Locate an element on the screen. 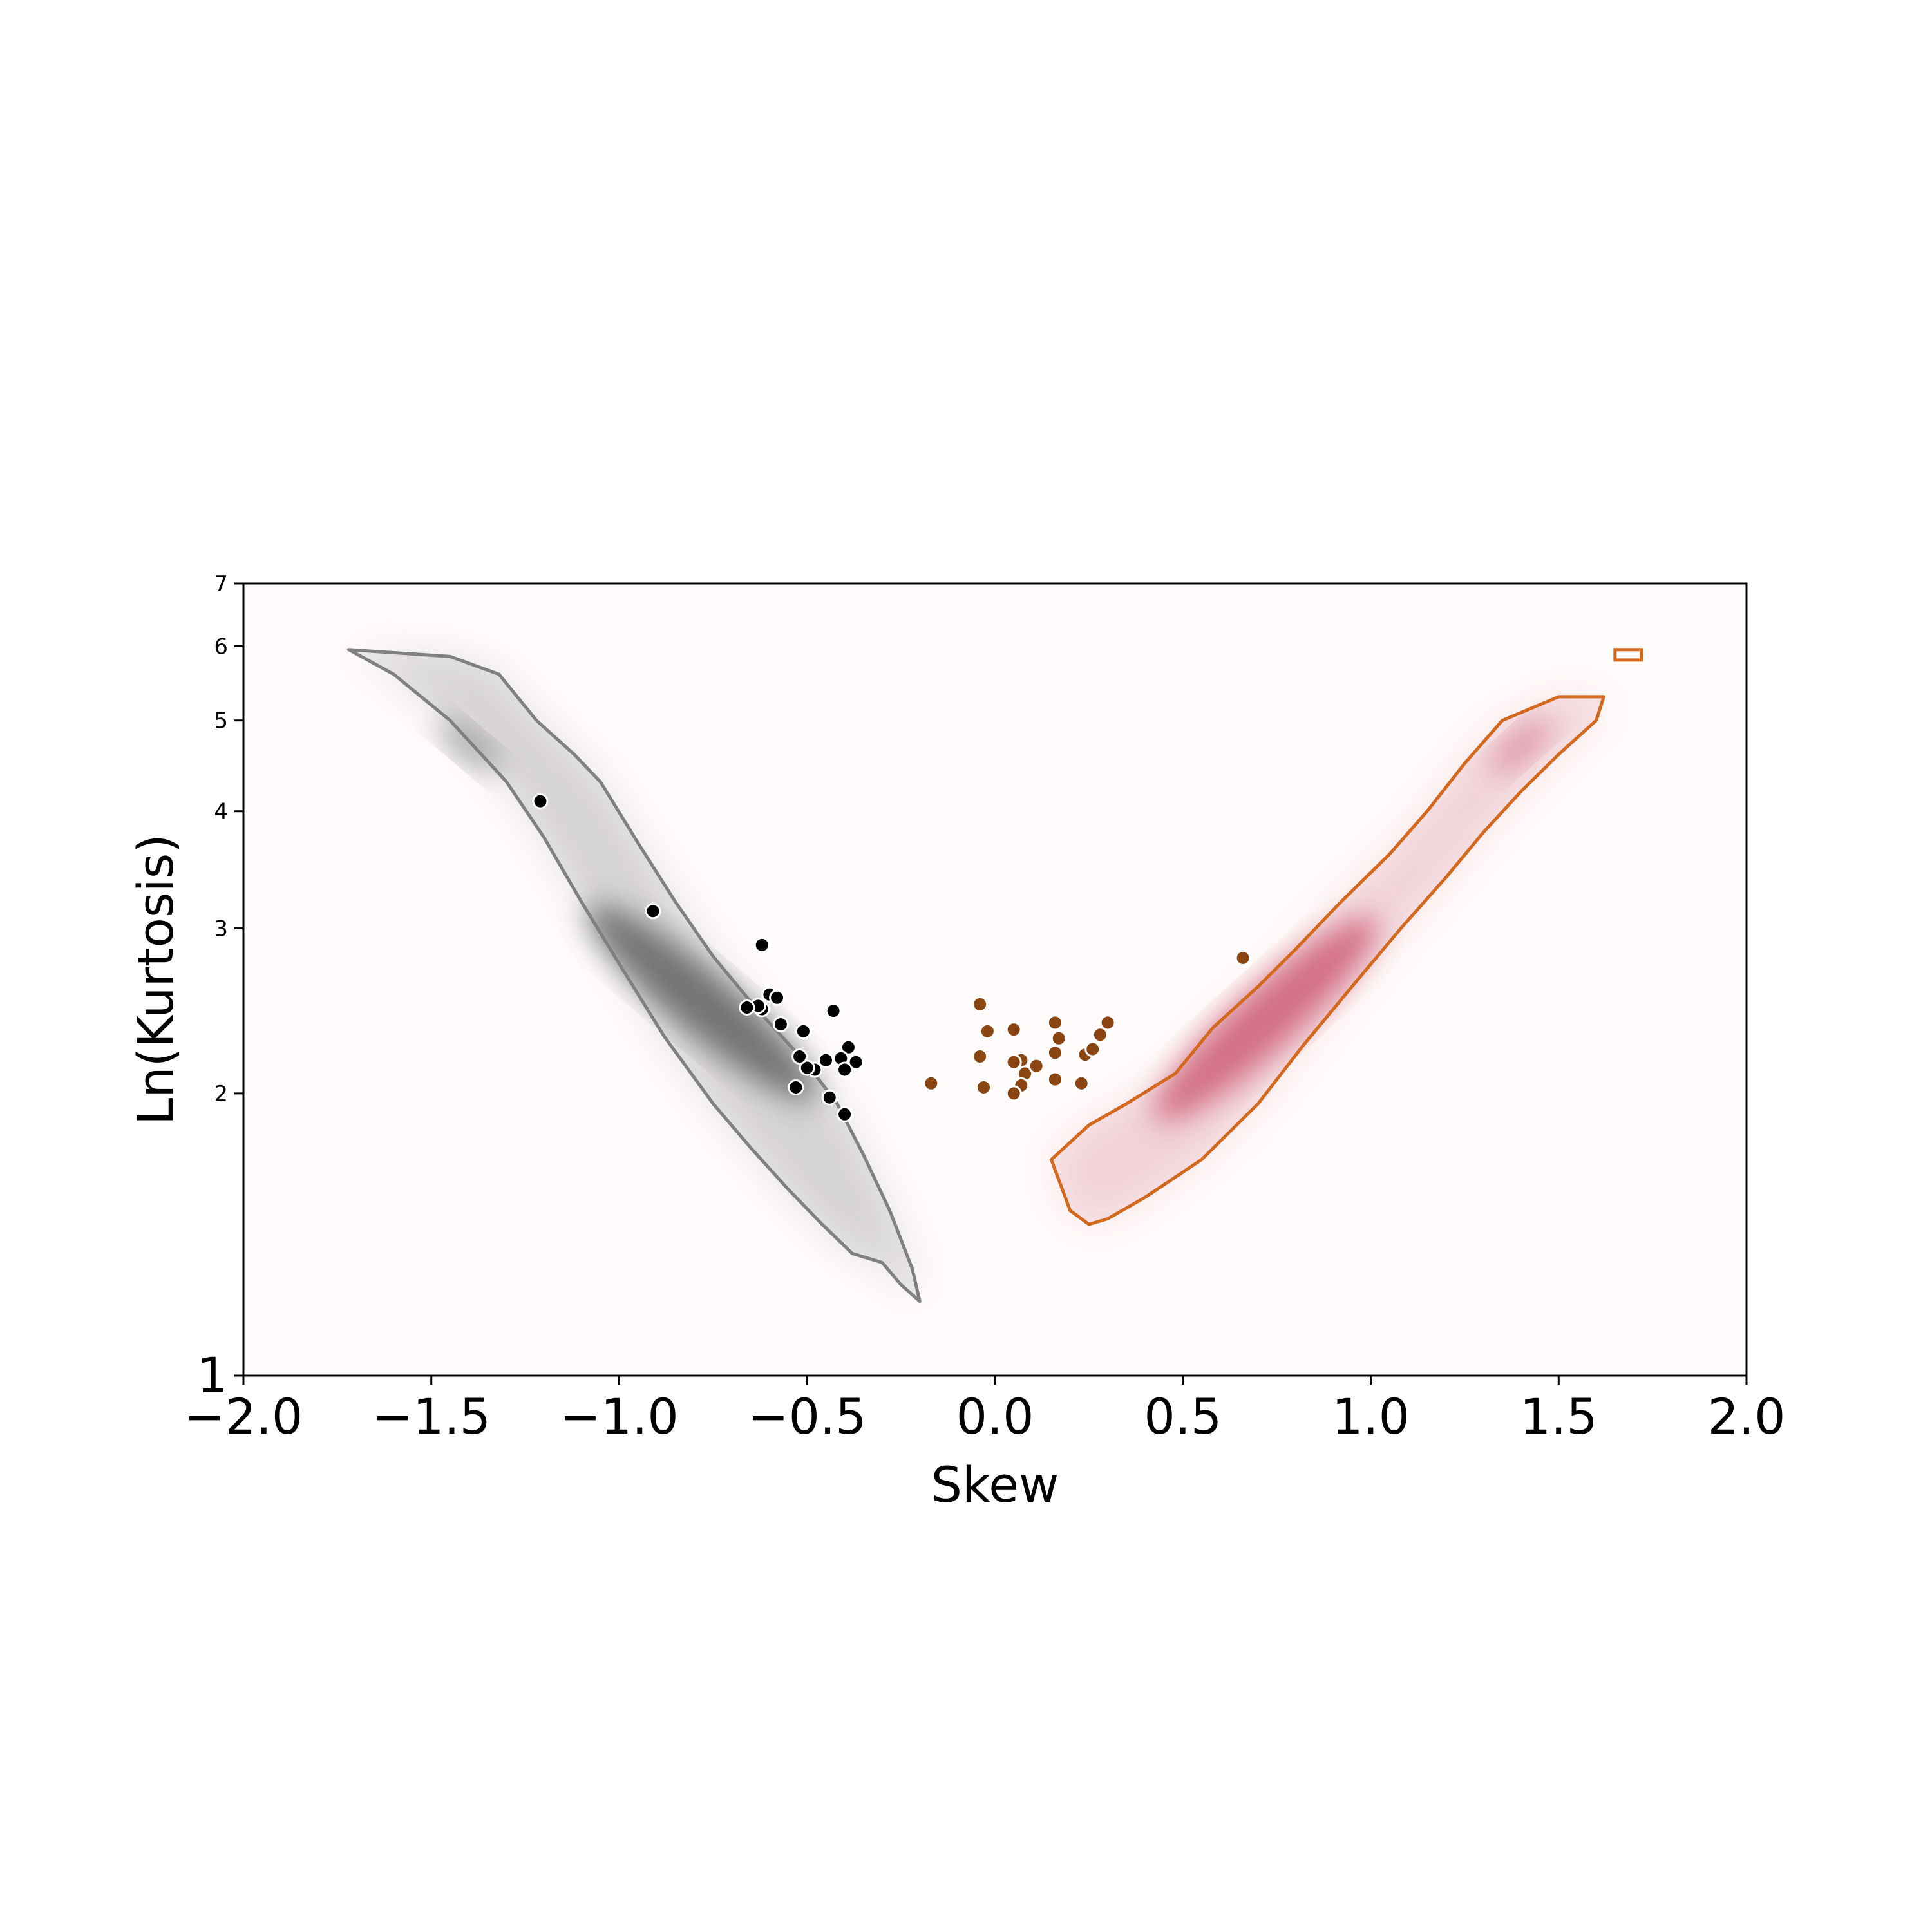  y-tick-label: 5 is located at coordinates (221, 721).